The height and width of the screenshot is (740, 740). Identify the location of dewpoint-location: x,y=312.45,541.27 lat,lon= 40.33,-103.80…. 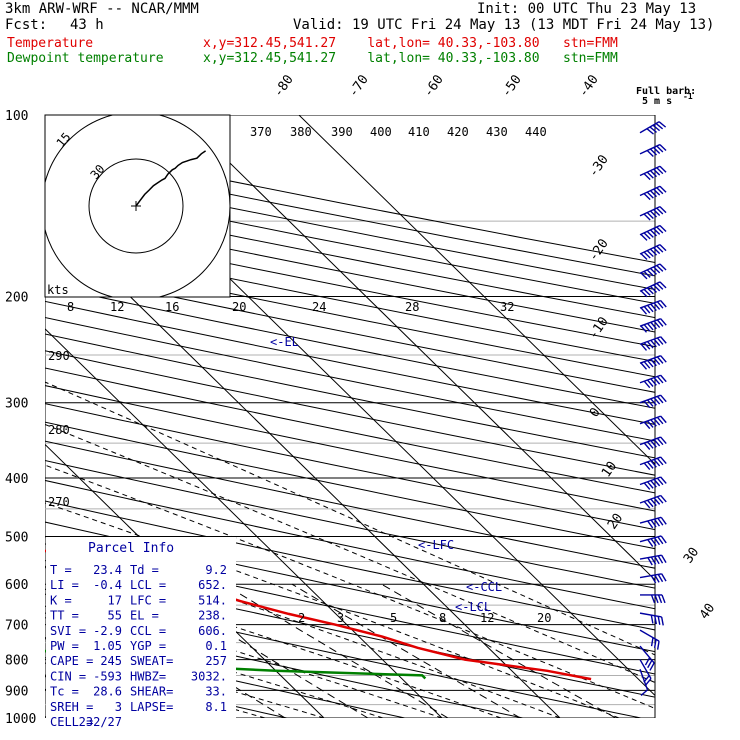
(410, 58).